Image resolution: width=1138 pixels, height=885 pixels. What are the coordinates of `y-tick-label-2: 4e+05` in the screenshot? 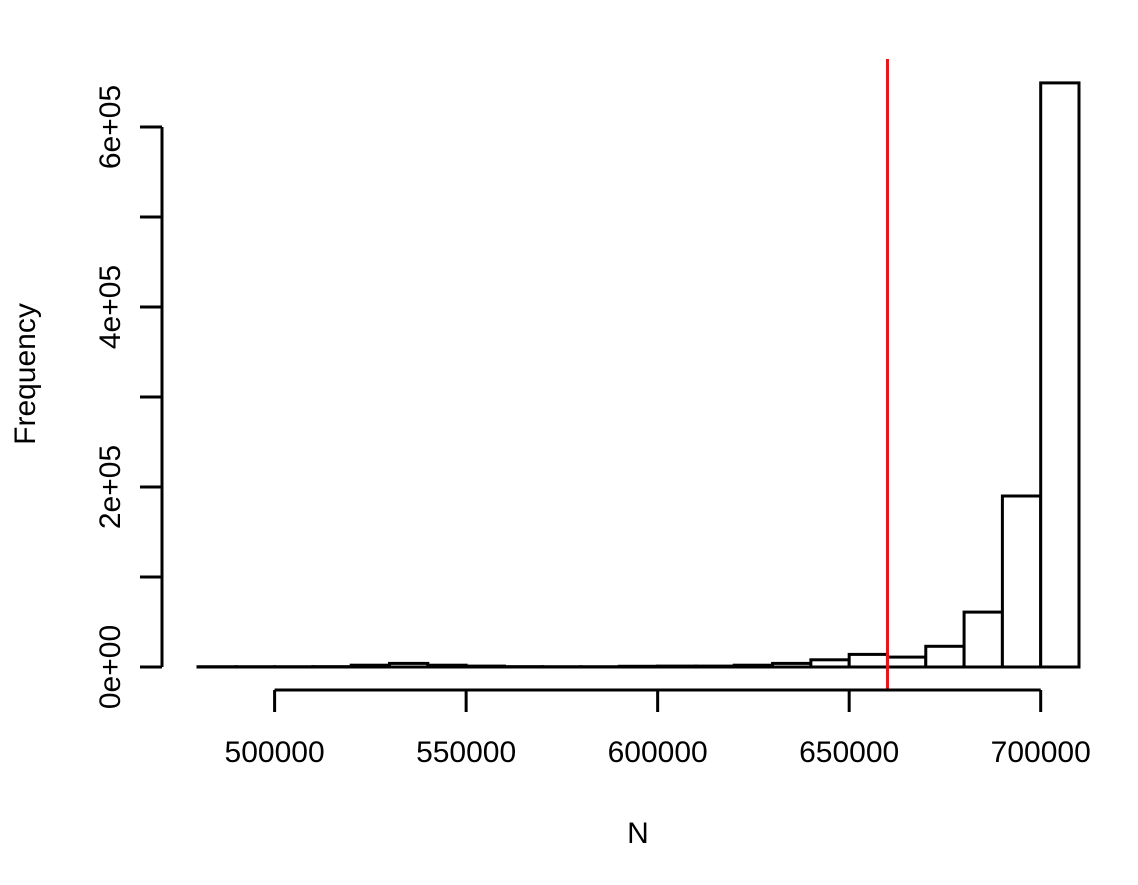 It's located at (110, 307).